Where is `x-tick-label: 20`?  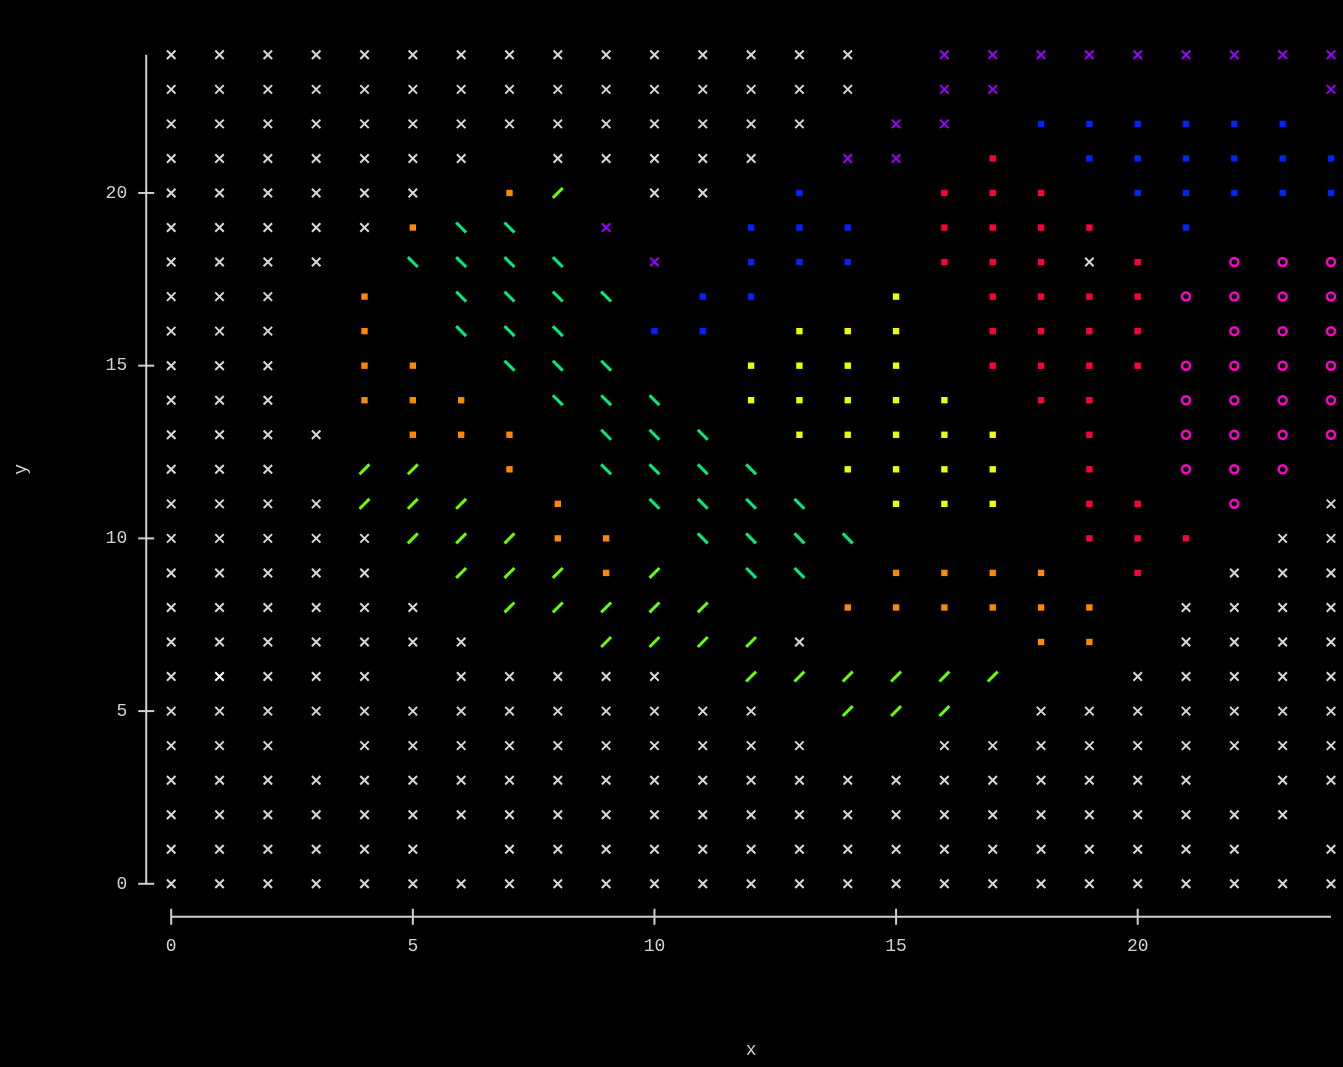
x-tick-label: 20 is located at coordinates (1137, 946).